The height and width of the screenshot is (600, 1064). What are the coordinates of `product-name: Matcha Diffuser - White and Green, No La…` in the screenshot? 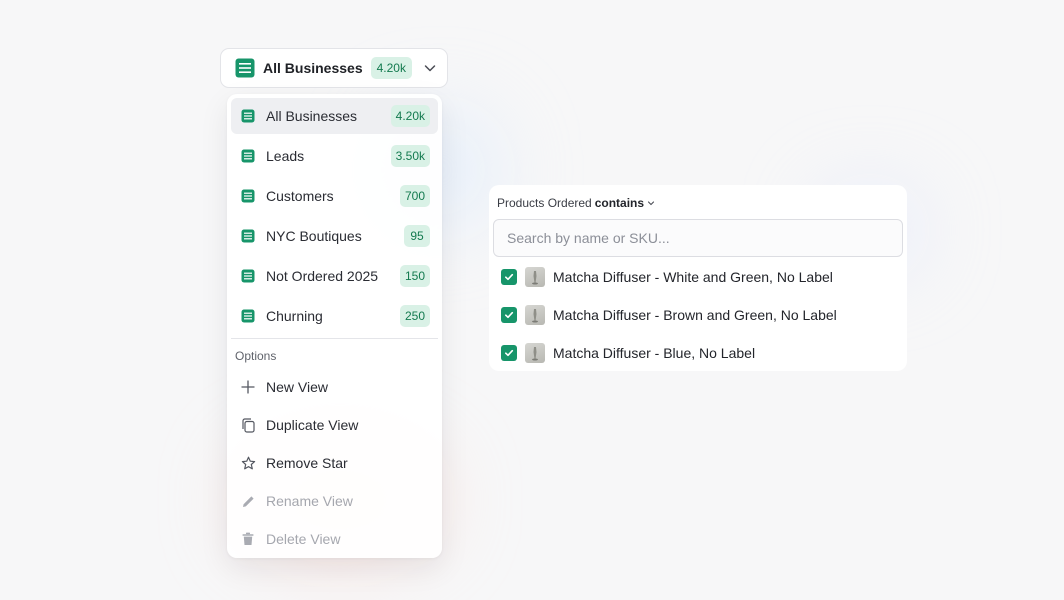 It's located at (693, 277).